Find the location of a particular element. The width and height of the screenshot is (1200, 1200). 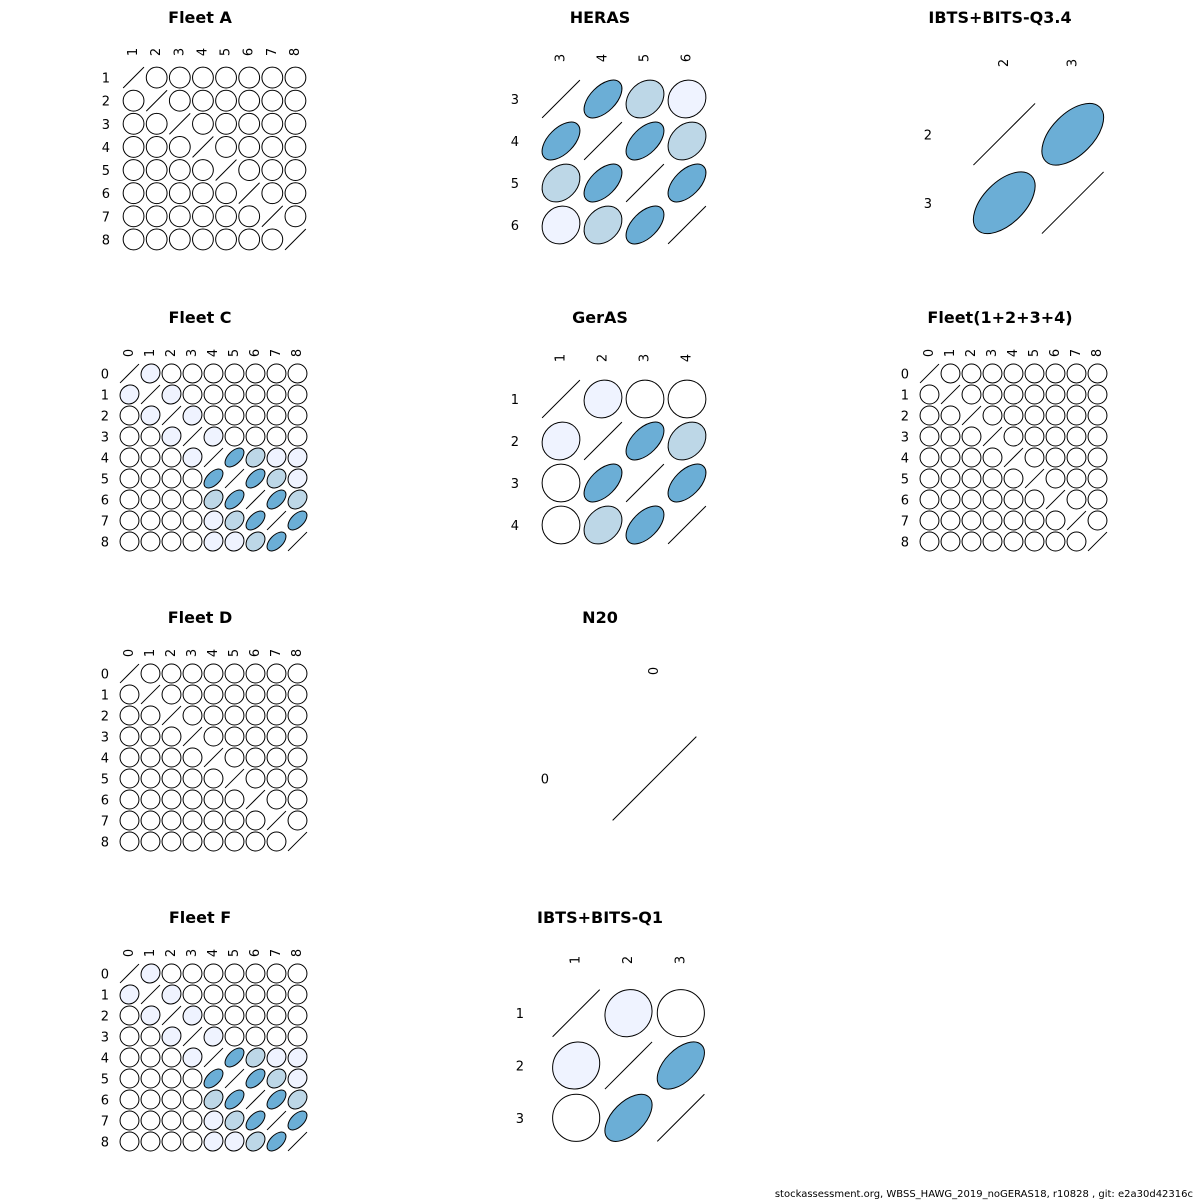

column-tick-label: 5 is located at coordinates (226, 52).